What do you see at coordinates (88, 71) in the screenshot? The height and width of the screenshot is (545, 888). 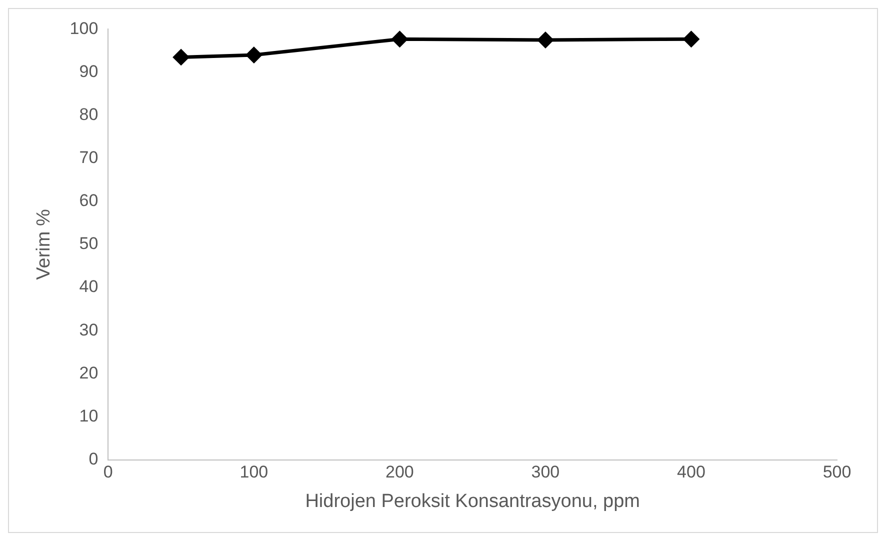 I see `y-tick-label: 90` at bounding box center [88, 71].